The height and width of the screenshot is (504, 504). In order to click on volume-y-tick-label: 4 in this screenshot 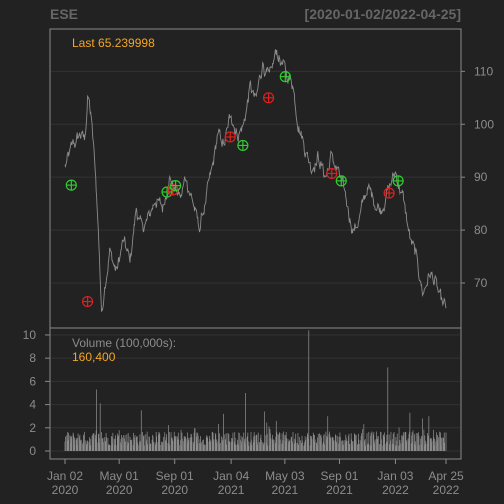, I will do `click(32, 405)`.